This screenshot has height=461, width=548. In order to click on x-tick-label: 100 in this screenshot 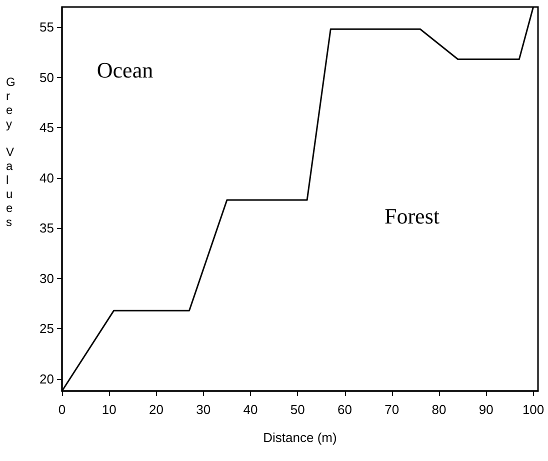, I will do `click(533, 409)`.